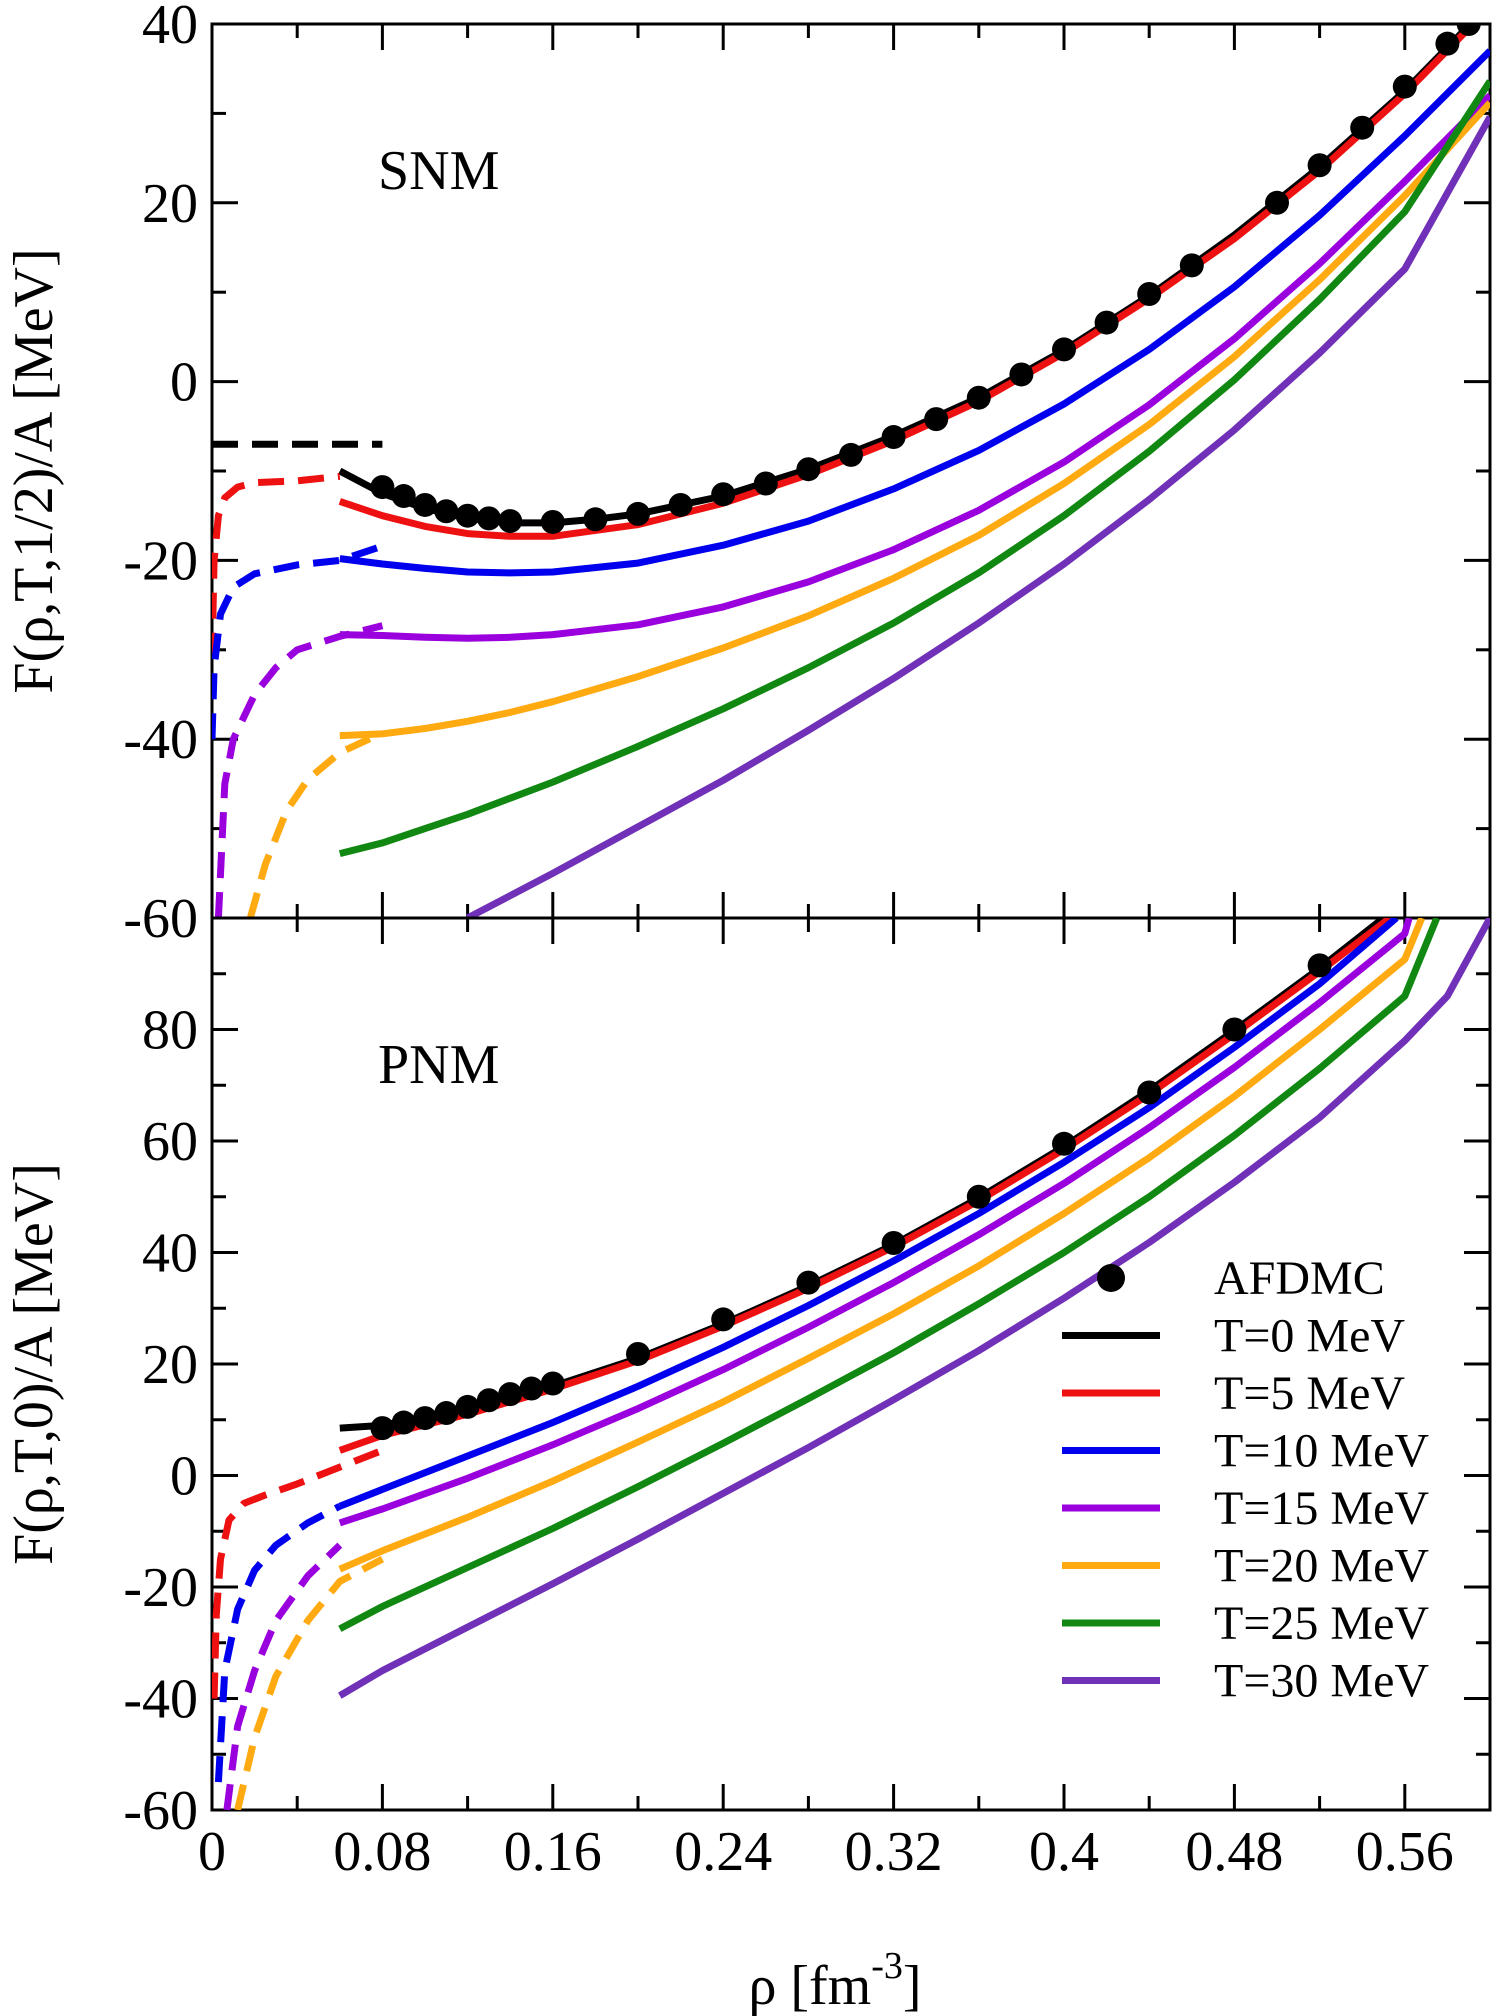  I want to click on x-tick-label: 0.32, so click(894, 1852).